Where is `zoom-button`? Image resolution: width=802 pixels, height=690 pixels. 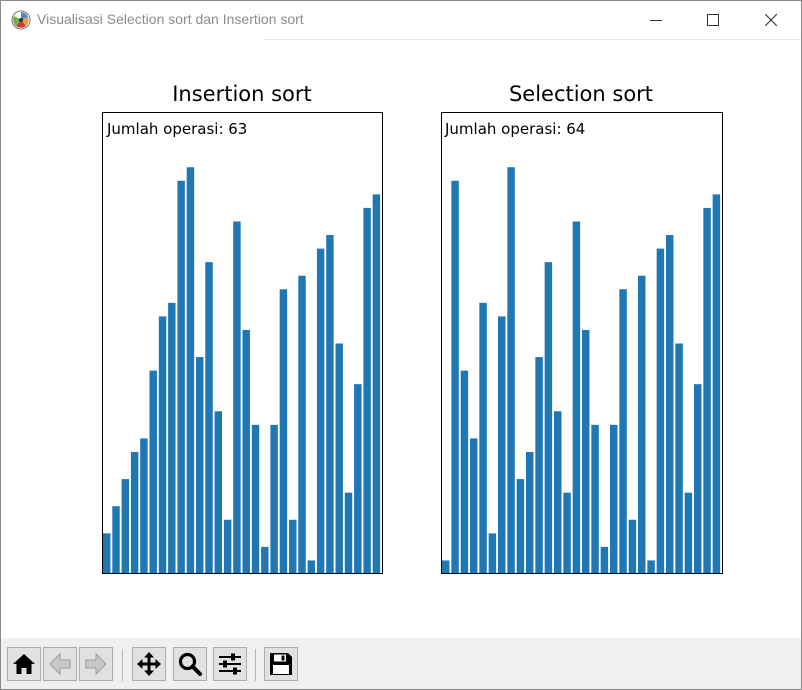
zoom-button is located at coordinates (190, 664).